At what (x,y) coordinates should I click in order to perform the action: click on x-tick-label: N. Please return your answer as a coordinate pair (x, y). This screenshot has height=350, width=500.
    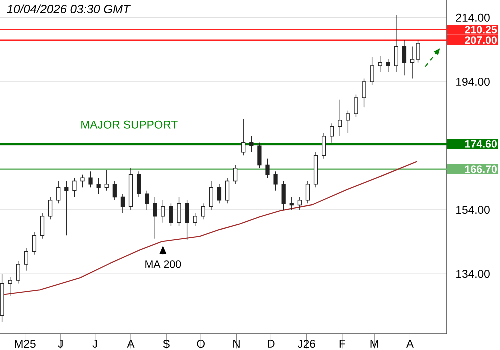
    Looking at the image, I should click on (237, 344).